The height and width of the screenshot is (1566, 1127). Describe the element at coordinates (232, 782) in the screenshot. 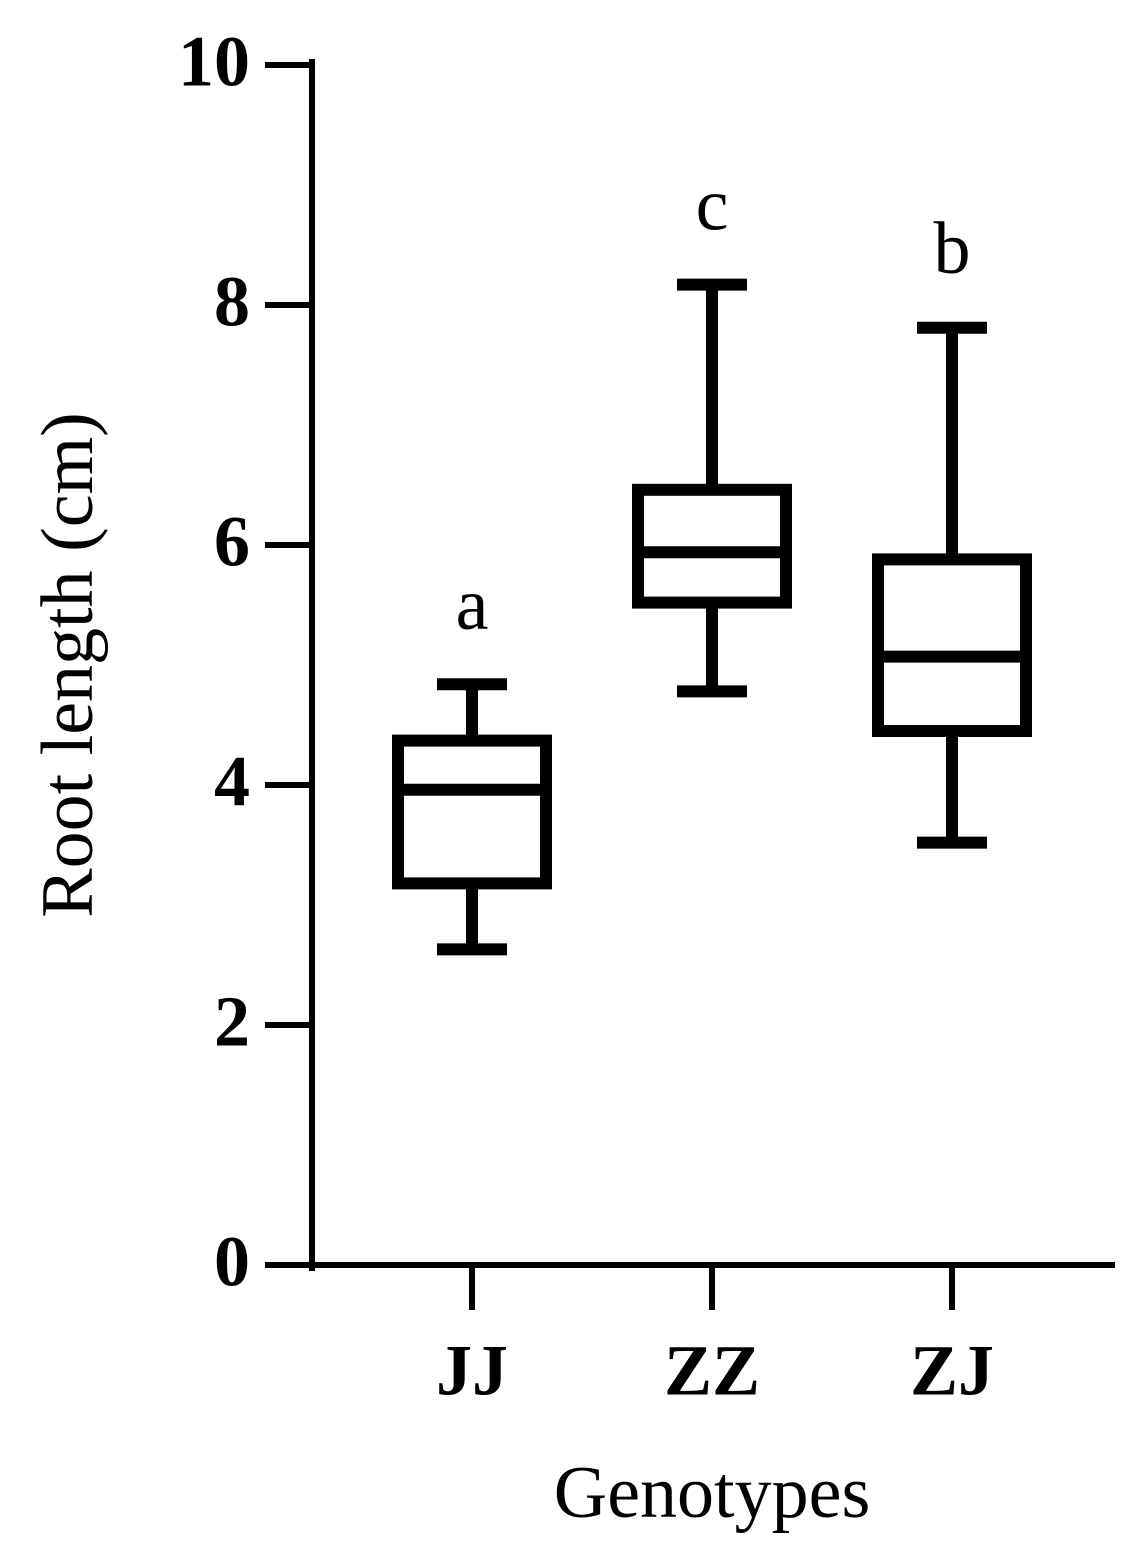

I see `y-tick-label: 4` at that location.